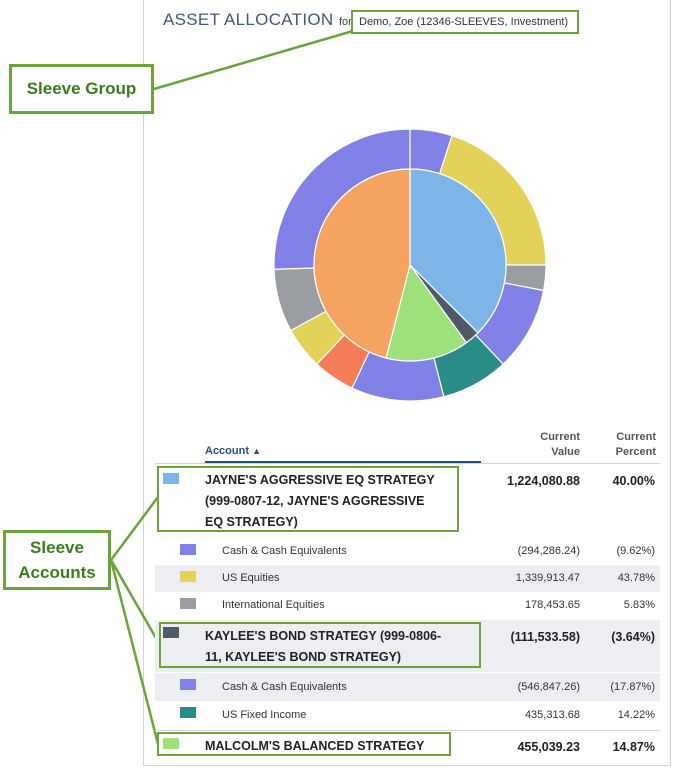 The image size is (693, 771). I want to click on holding-name: US Equities, so click(251, 578).